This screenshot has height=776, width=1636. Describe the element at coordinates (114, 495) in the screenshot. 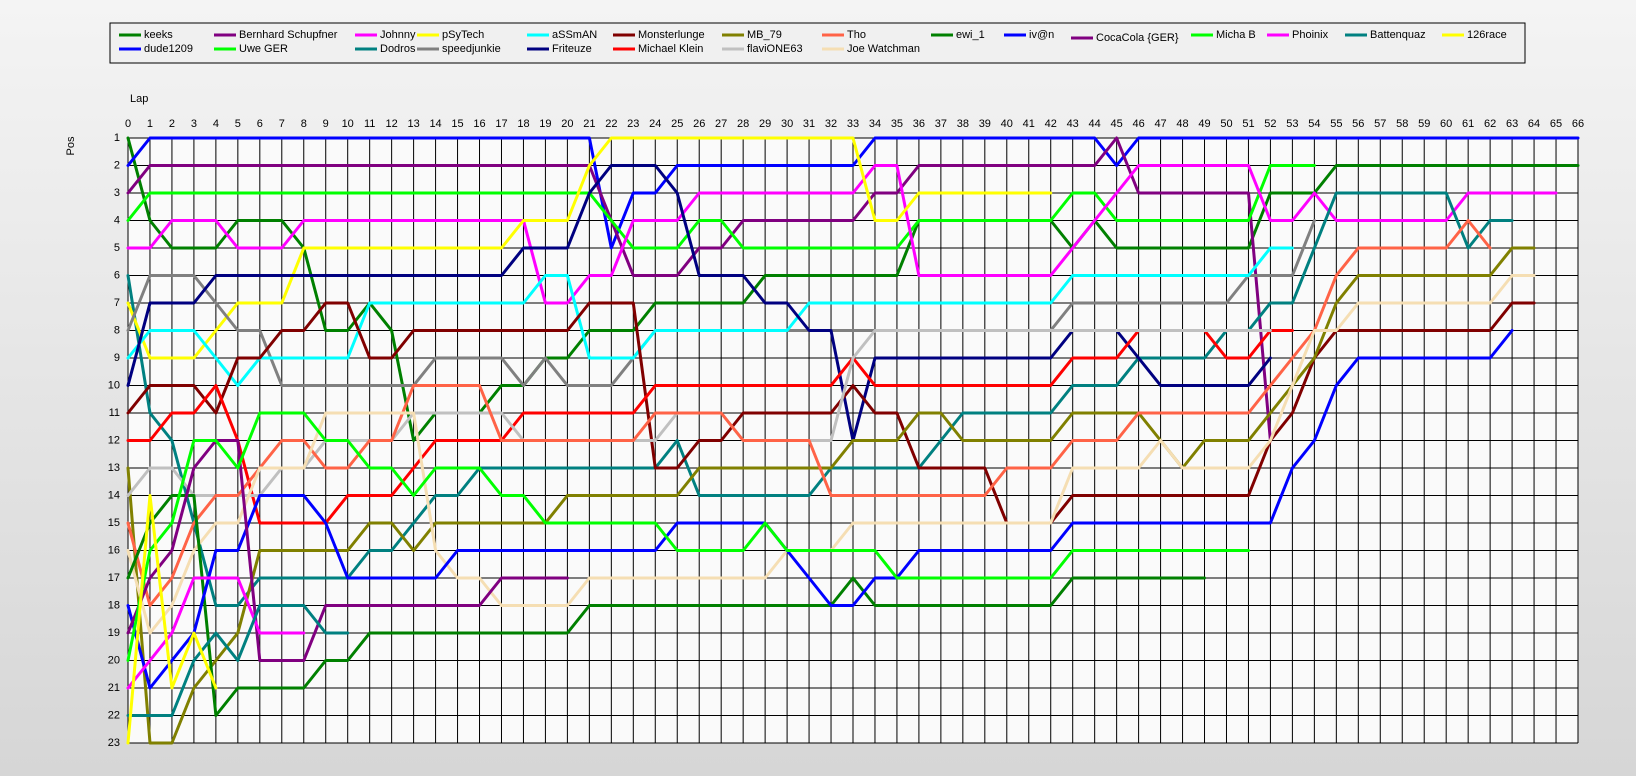

I see `y-tick-label: 14` at that location.